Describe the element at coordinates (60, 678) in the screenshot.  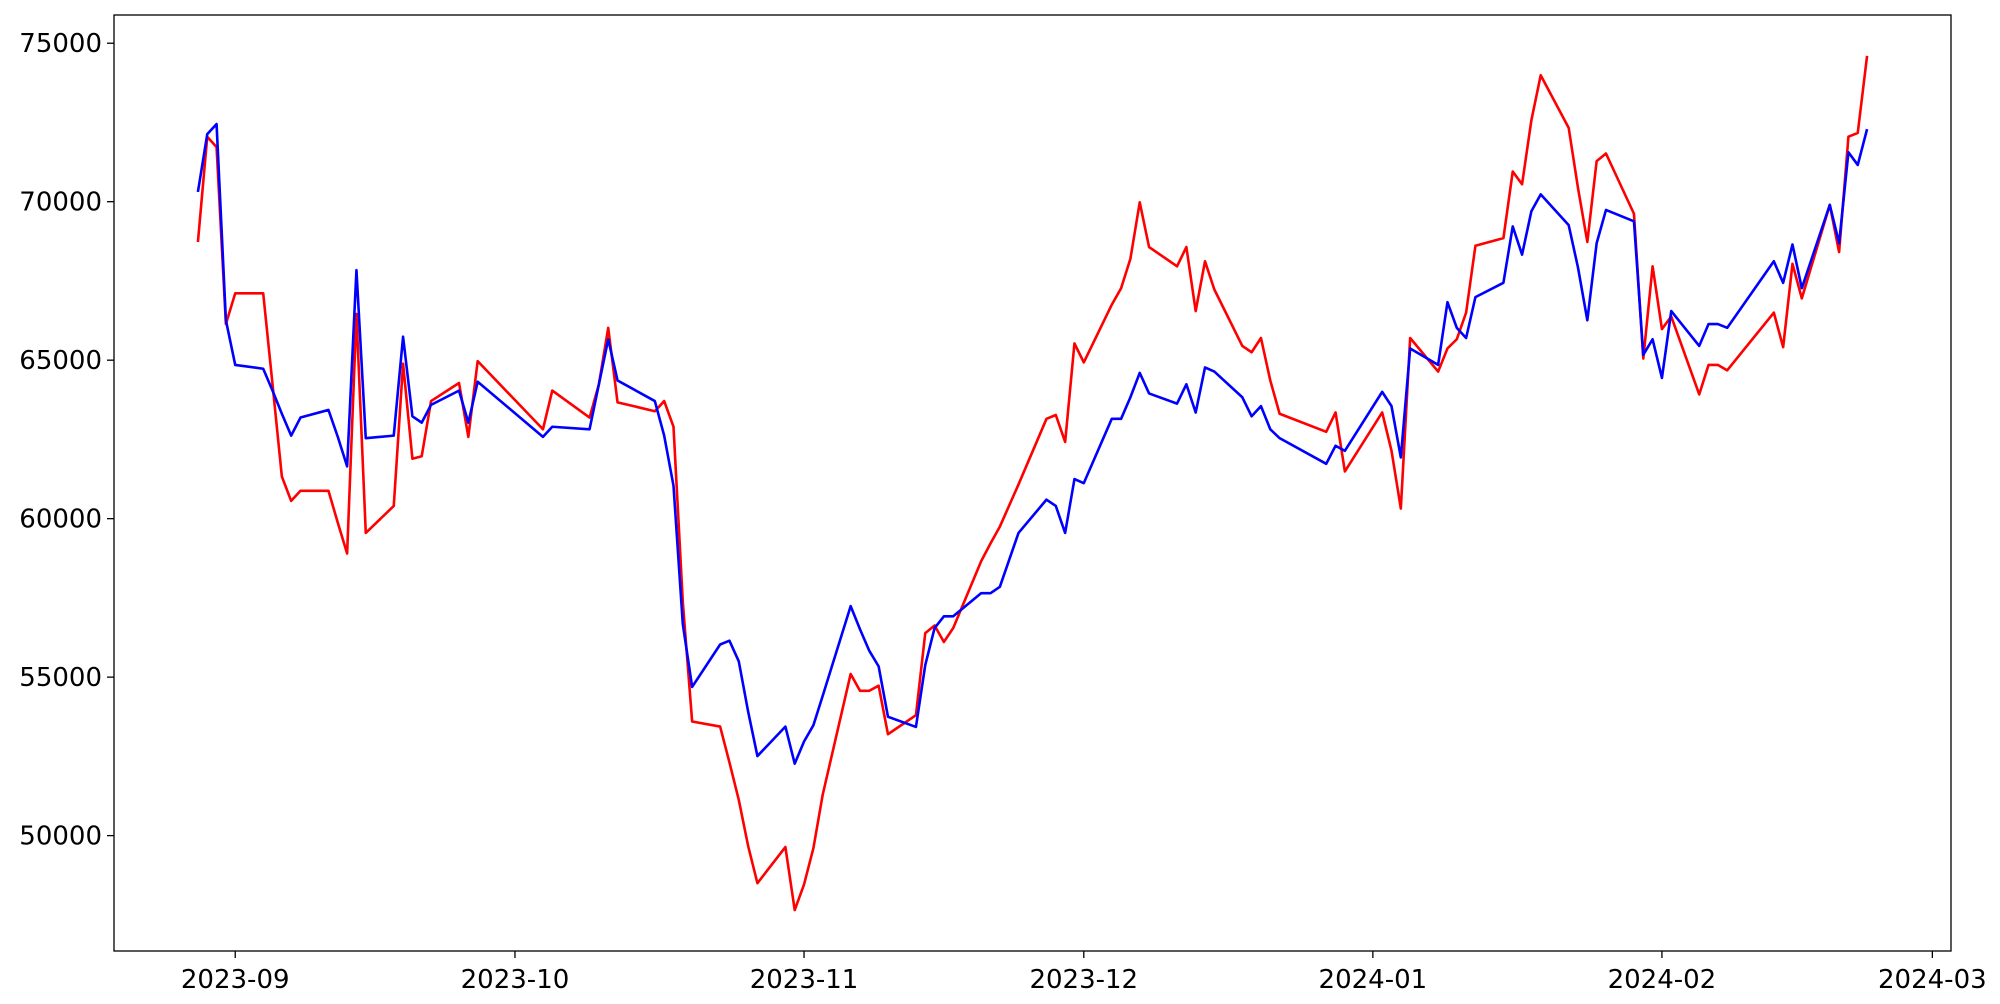
I see `y-tick-label: 55000` at that location.